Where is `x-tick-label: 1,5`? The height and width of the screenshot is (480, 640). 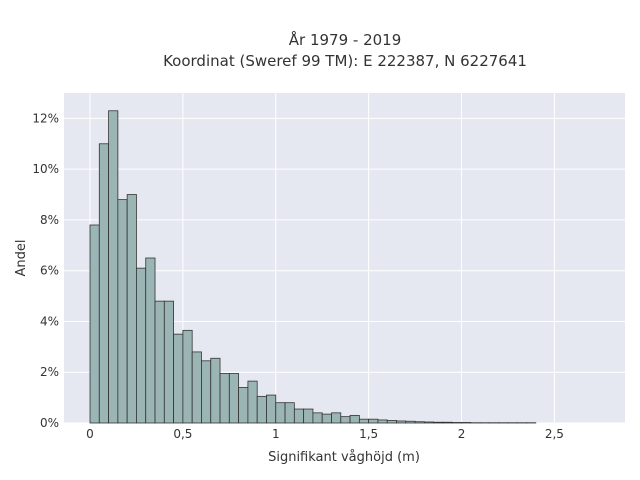 x-tick-label: 1,5 is located at coordinates (368, 434).